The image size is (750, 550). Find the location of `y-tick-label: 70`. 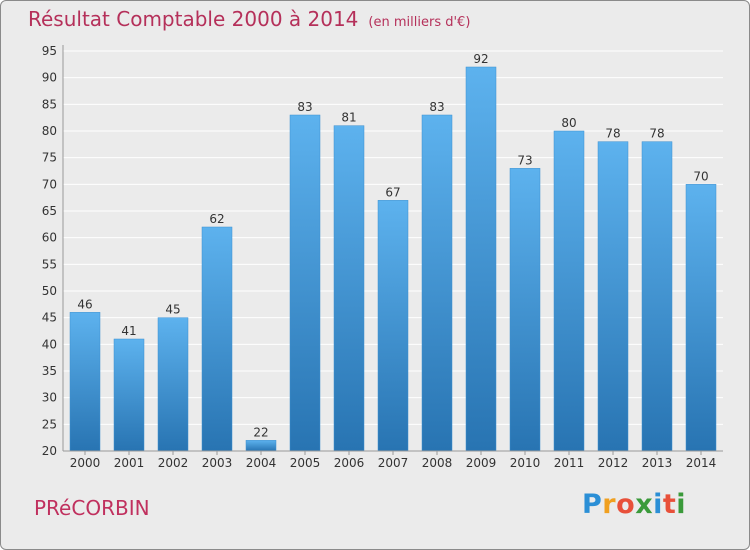

y-tick-label: 70 is located at coordinates (49, 184).